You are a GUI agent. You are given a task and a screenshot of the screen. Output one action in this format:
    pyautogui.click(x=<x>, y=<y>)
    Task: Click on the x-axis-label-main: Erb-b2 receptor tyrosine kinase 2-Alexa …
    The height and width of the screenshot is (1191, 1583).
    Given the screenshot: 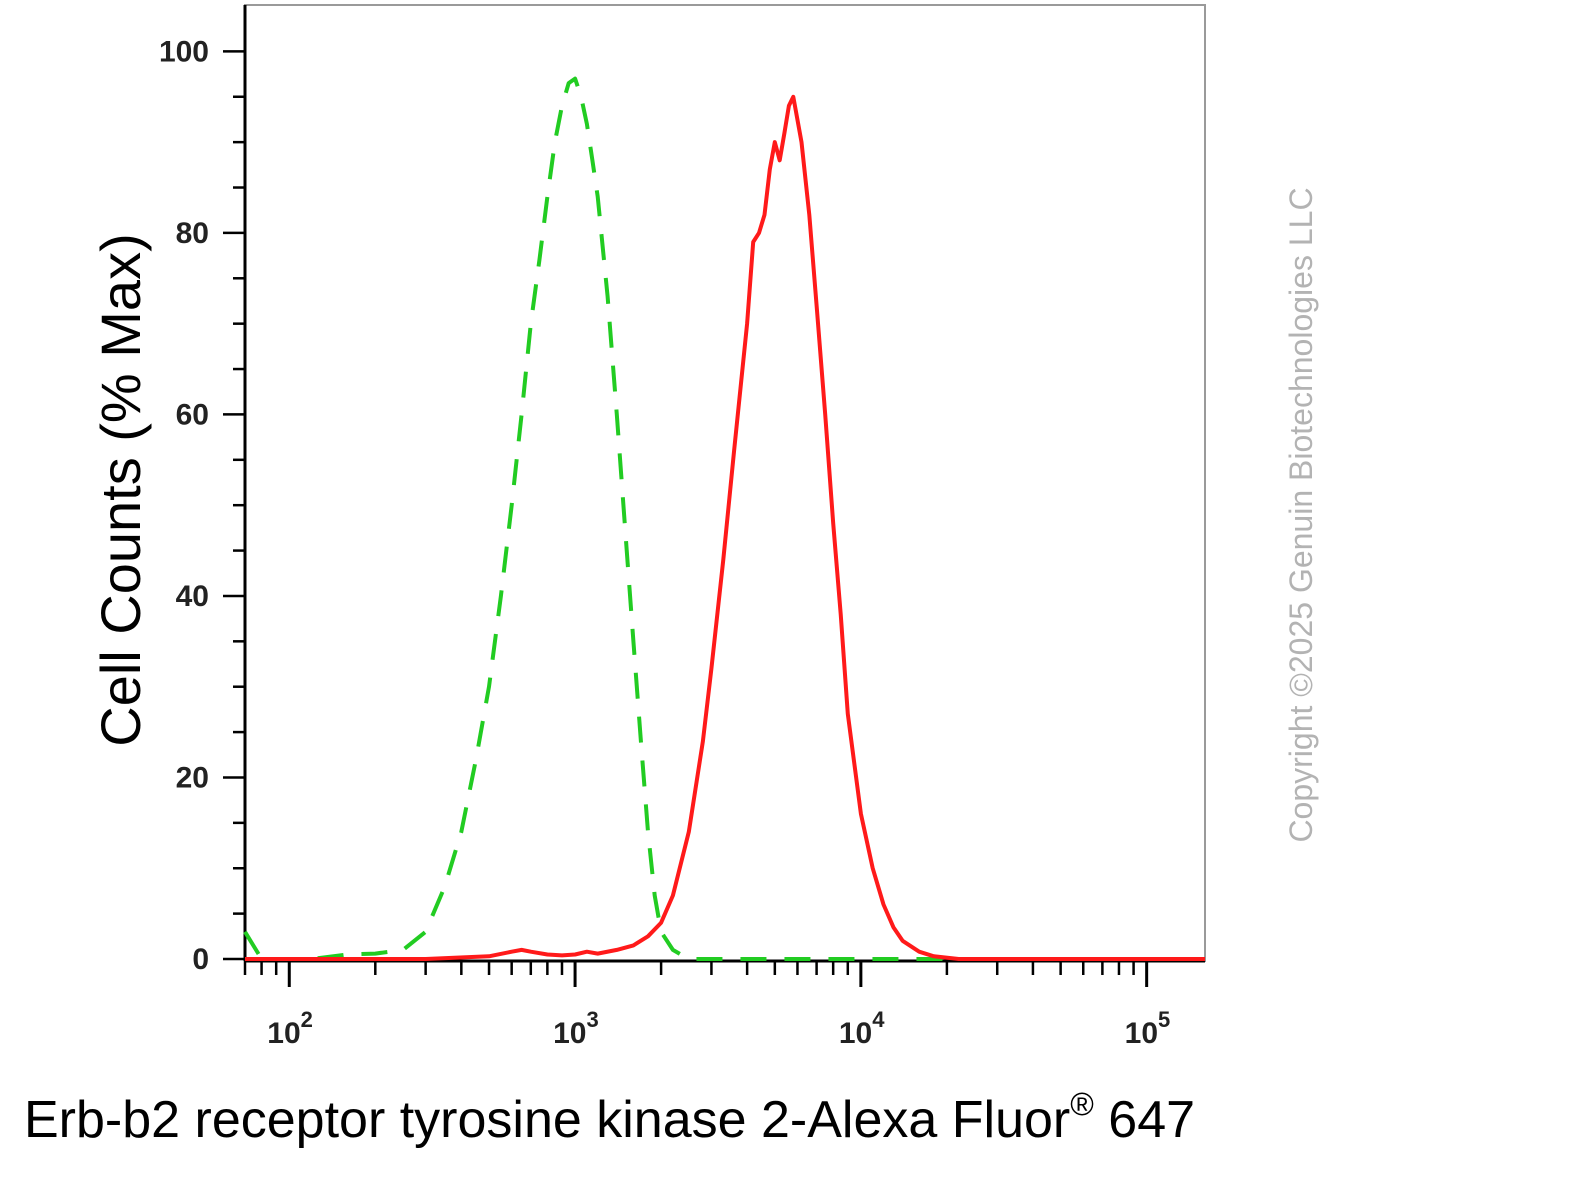 What is the action you would take?
    pyautogui.click(x=547, y=1120)
    